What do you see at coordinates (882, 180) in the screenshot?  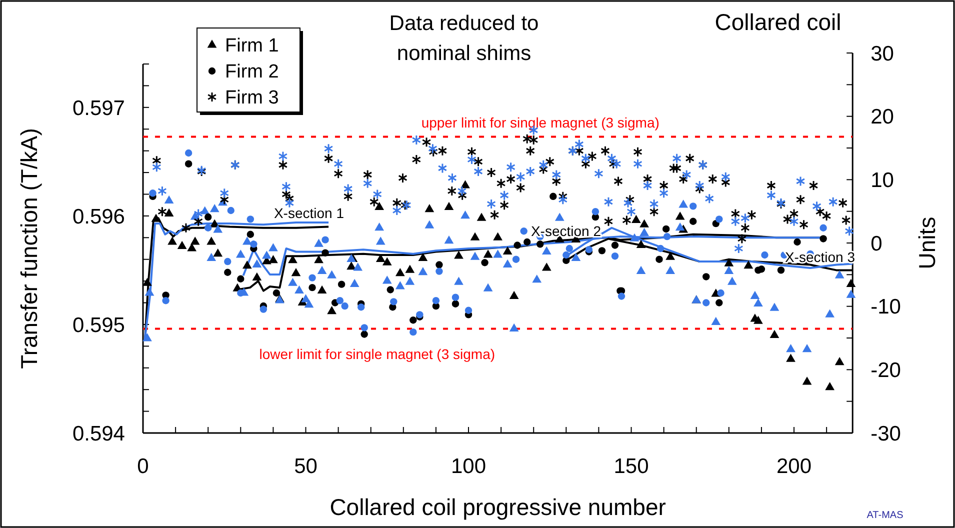 I see `y2-tick-label: 10` at bounding box center [882, 180].